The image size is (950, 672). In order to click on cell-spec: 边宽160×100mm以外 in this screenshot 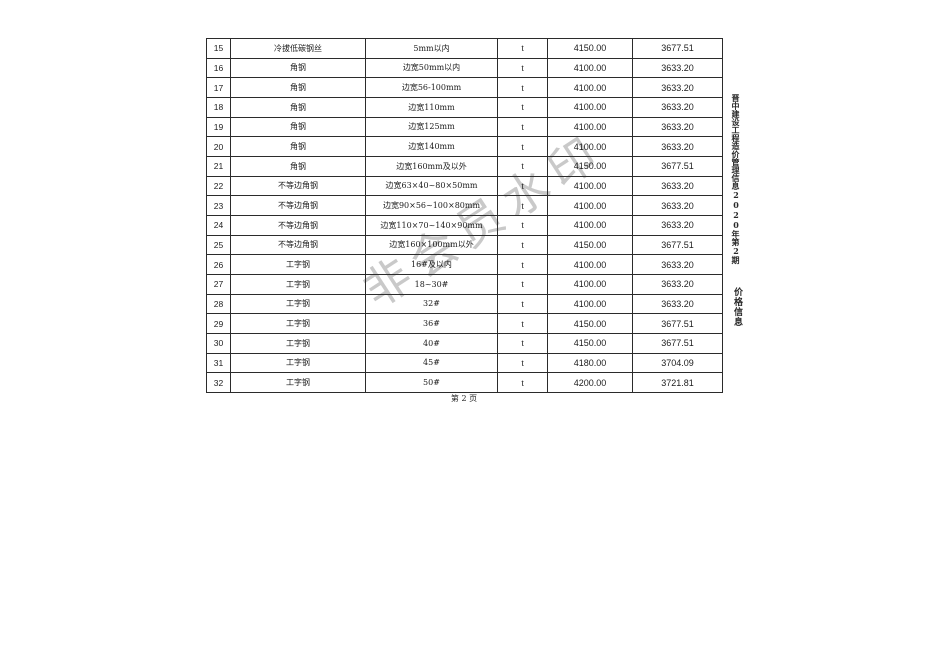, I will do `click(431, 245)`.